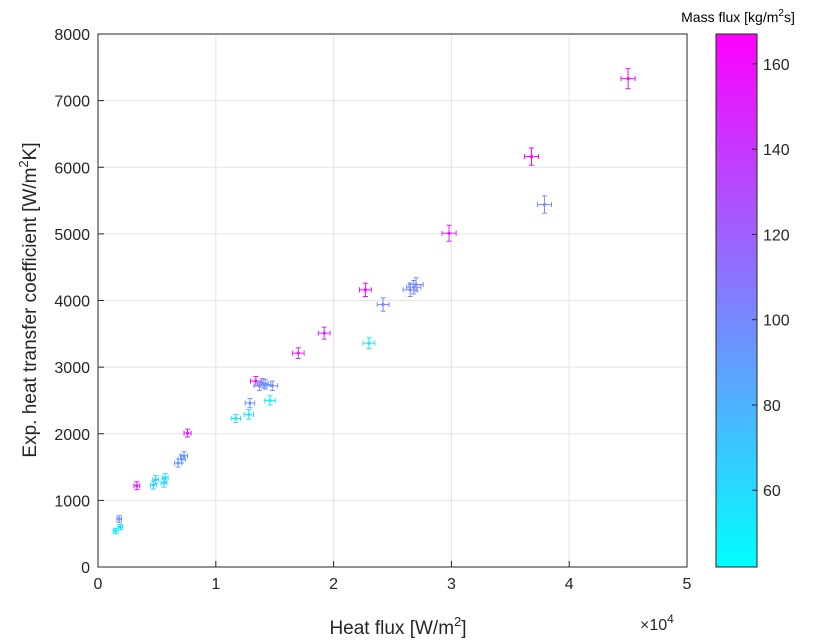 The height and width of the screenshot is (643, 815). Describe the element at coordinates (776, 235) in the screenshot. I see `colorbar-tick-label: 120` at that location.